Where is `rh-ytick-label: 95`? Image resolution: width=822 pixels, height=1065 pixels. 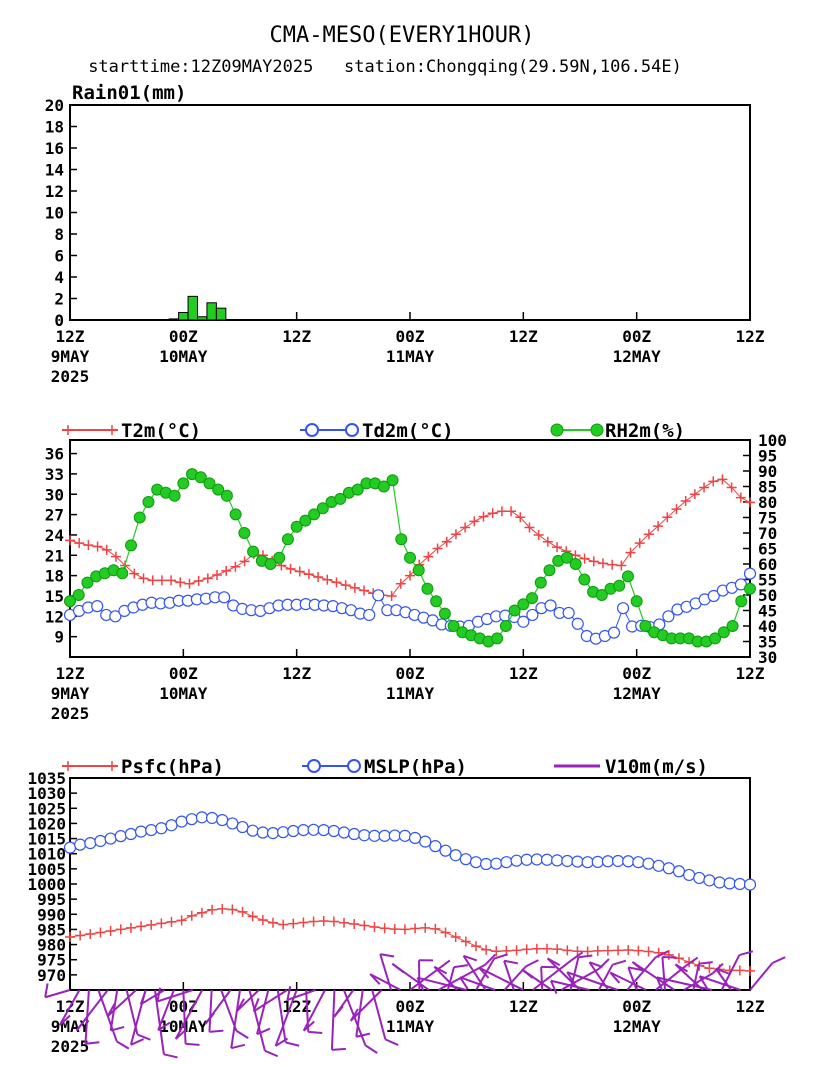 rh-ytick-label: 95 is located at coordinates (767, 456).